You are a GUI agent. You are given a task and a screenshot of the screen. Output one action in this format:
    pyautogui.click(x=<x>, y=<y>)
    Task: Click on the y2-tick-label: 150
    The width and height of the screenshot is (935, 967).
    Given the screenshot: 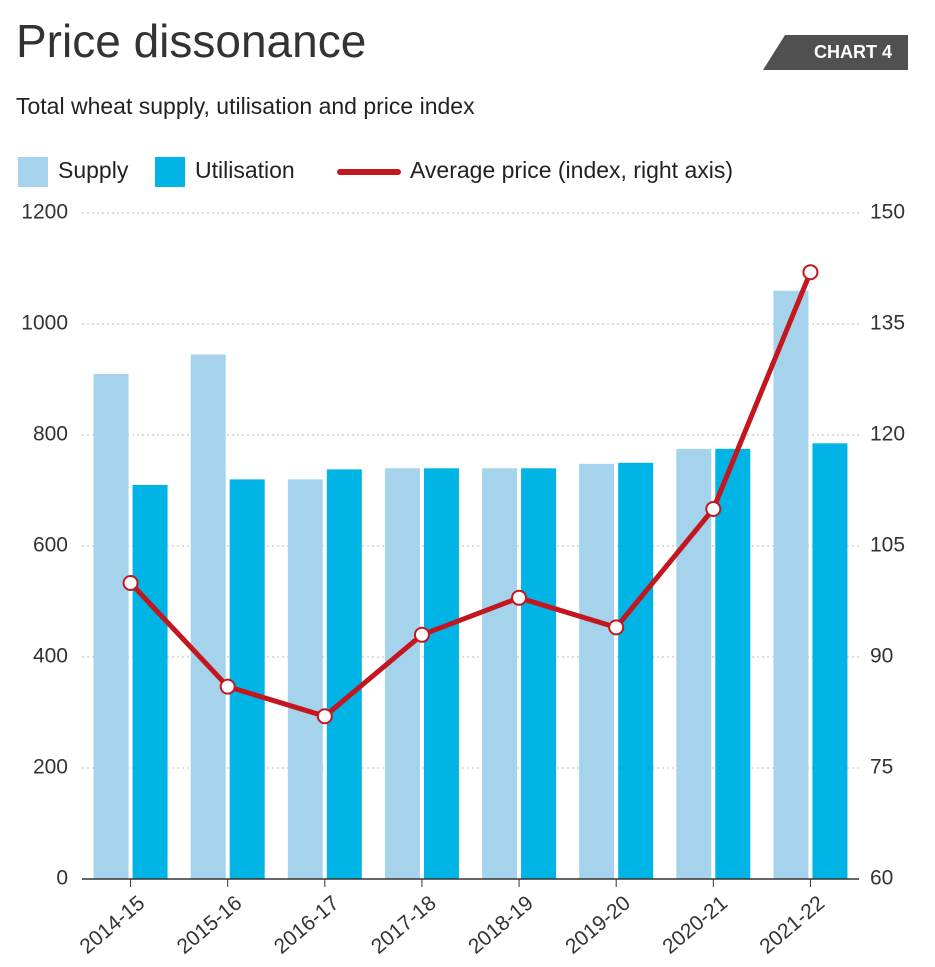 What is the action you would take?
    pyautogui.click(x=887, y=212)
    